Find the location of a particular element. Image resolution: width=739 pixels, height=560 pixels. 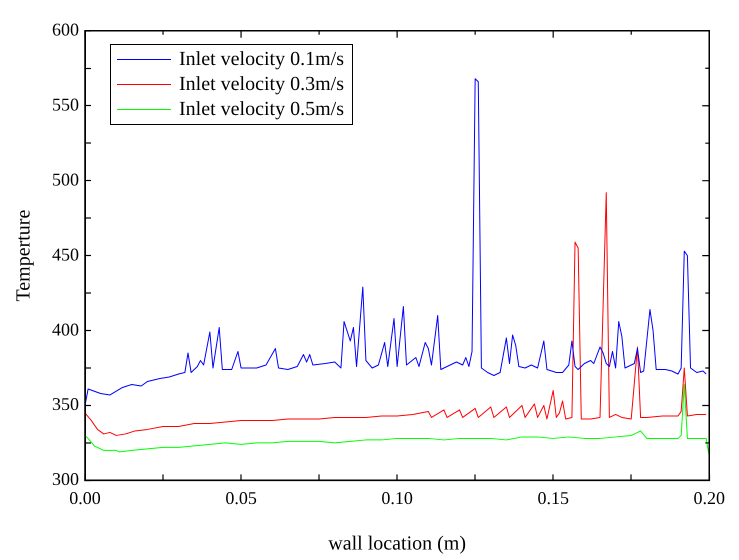

y-tick-label: 450 is located at coordinates (65, 254).